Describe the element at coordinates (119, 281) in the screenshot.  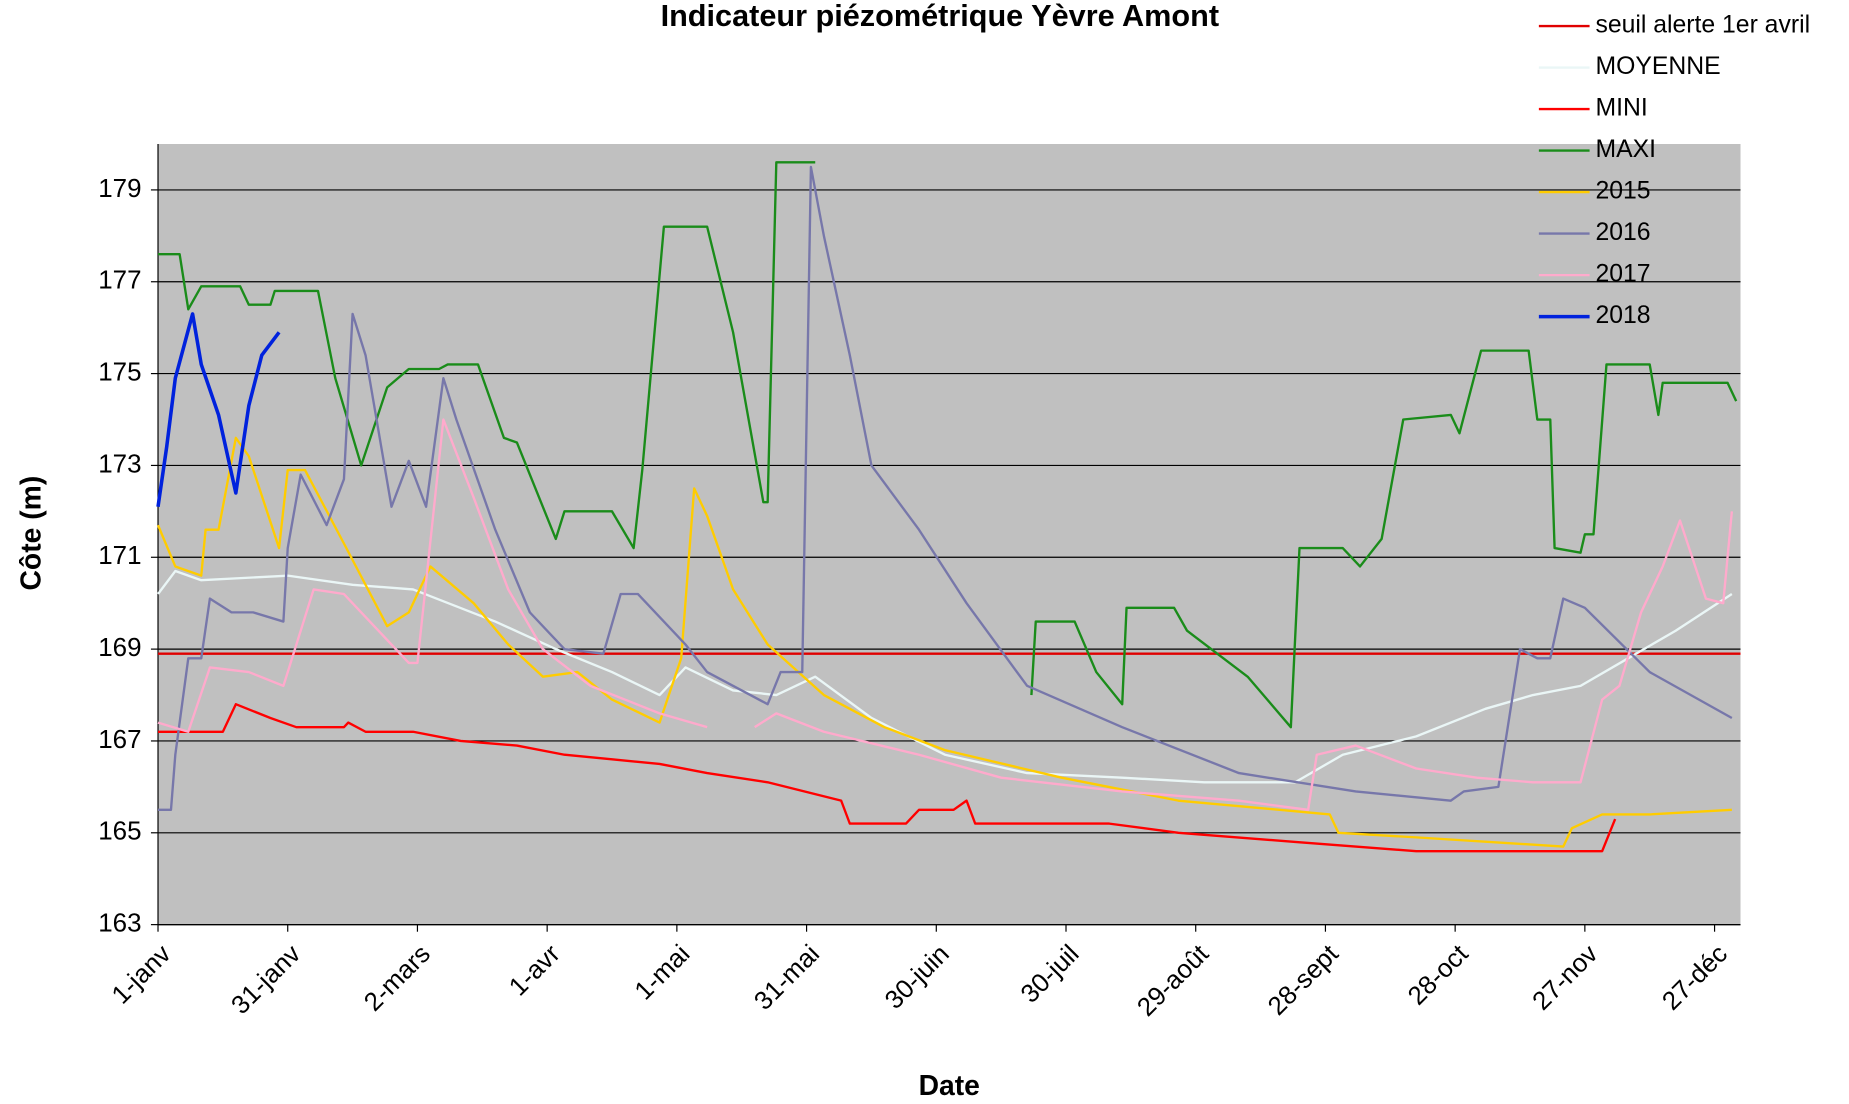
I see `y-tick-label: 177` at that location.